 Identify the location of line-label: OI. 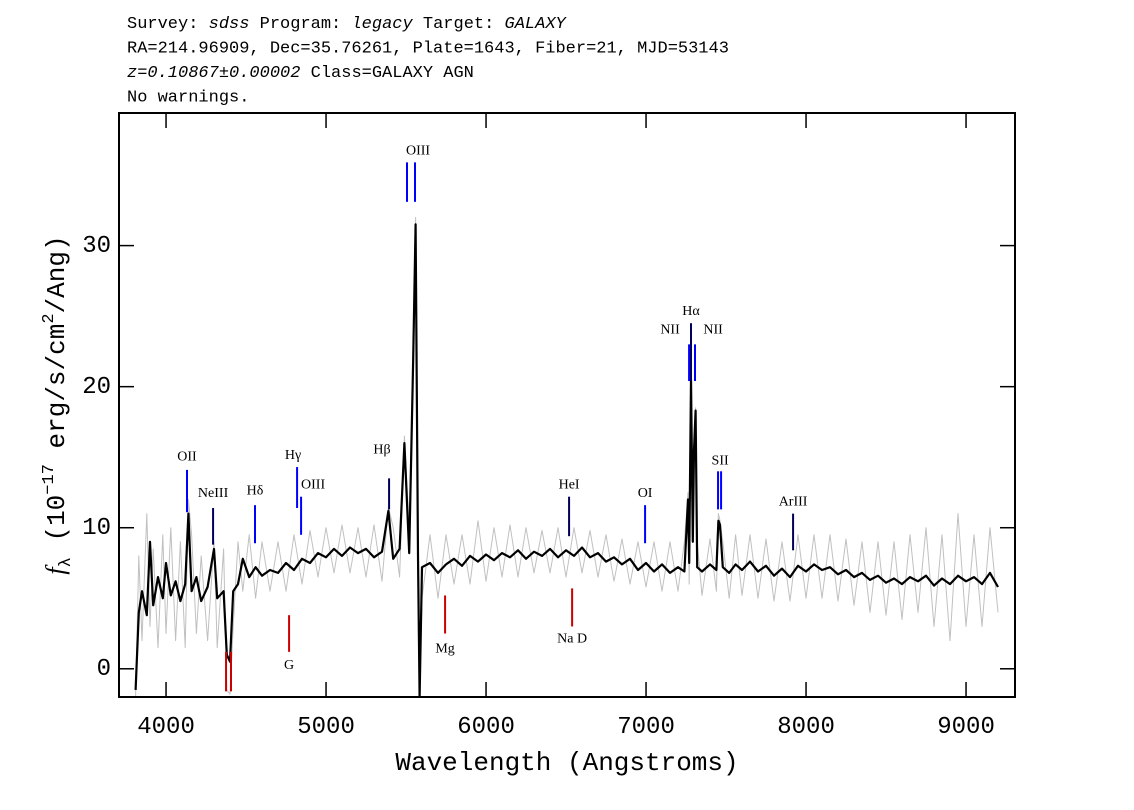
(645, 493).